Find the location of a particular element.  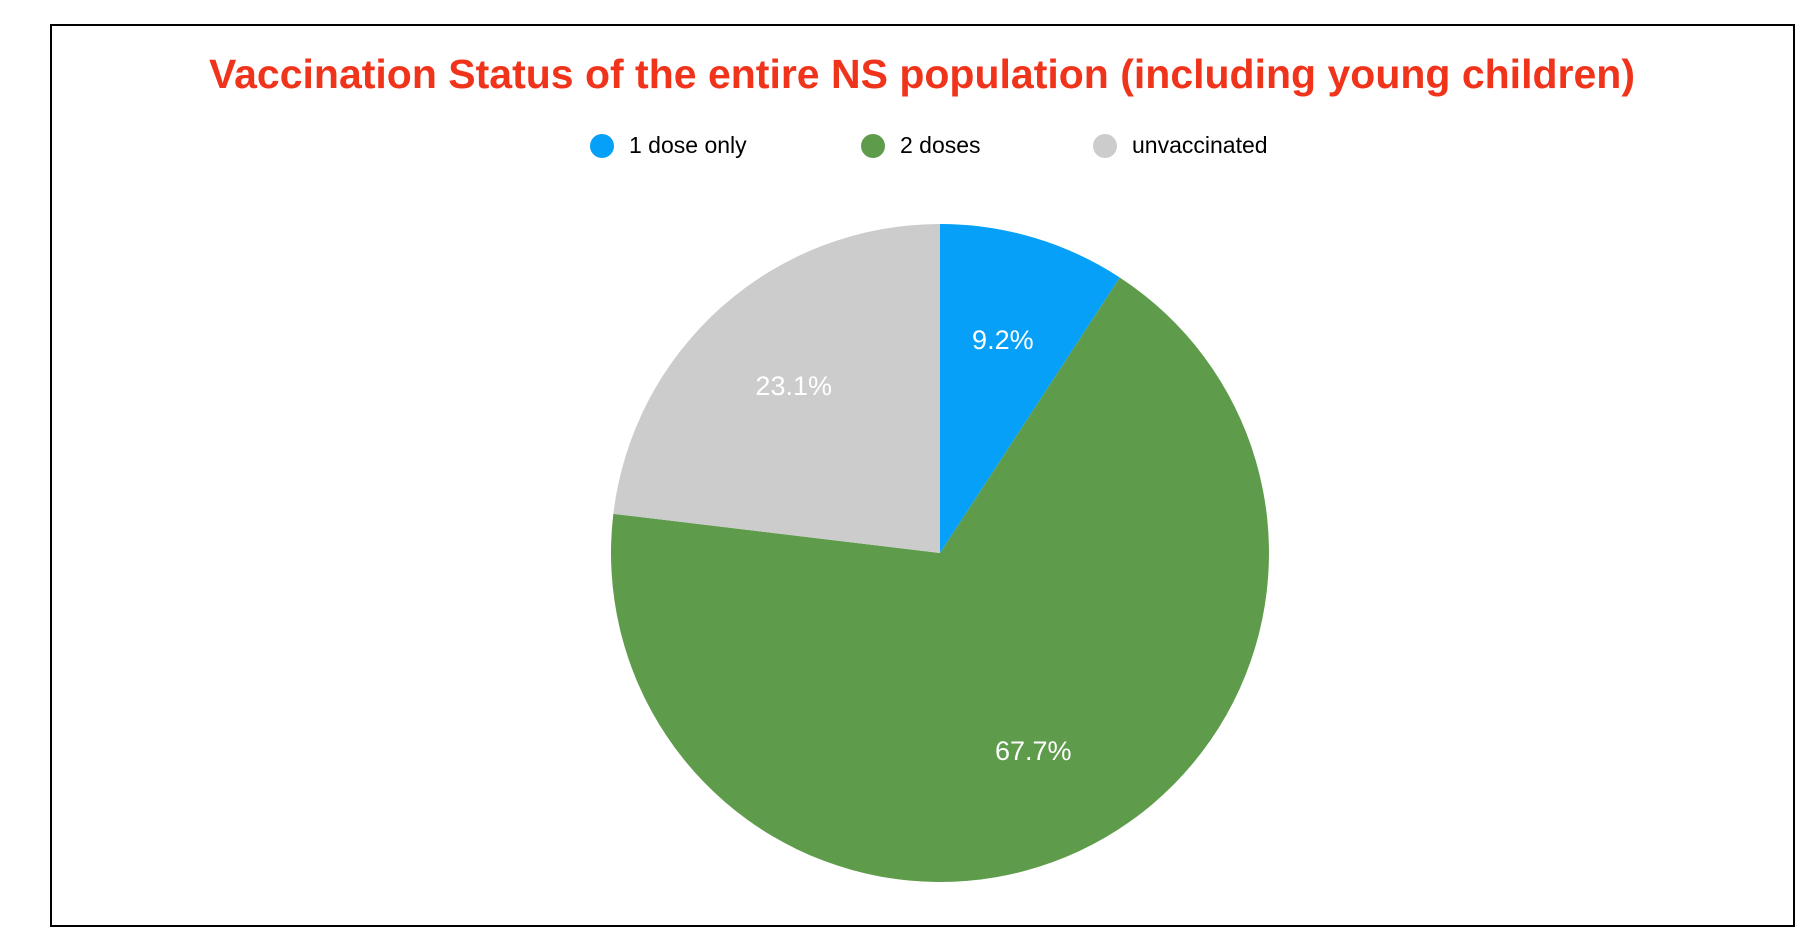

legend-label: 2 doses is located at coordinates (940, 145).